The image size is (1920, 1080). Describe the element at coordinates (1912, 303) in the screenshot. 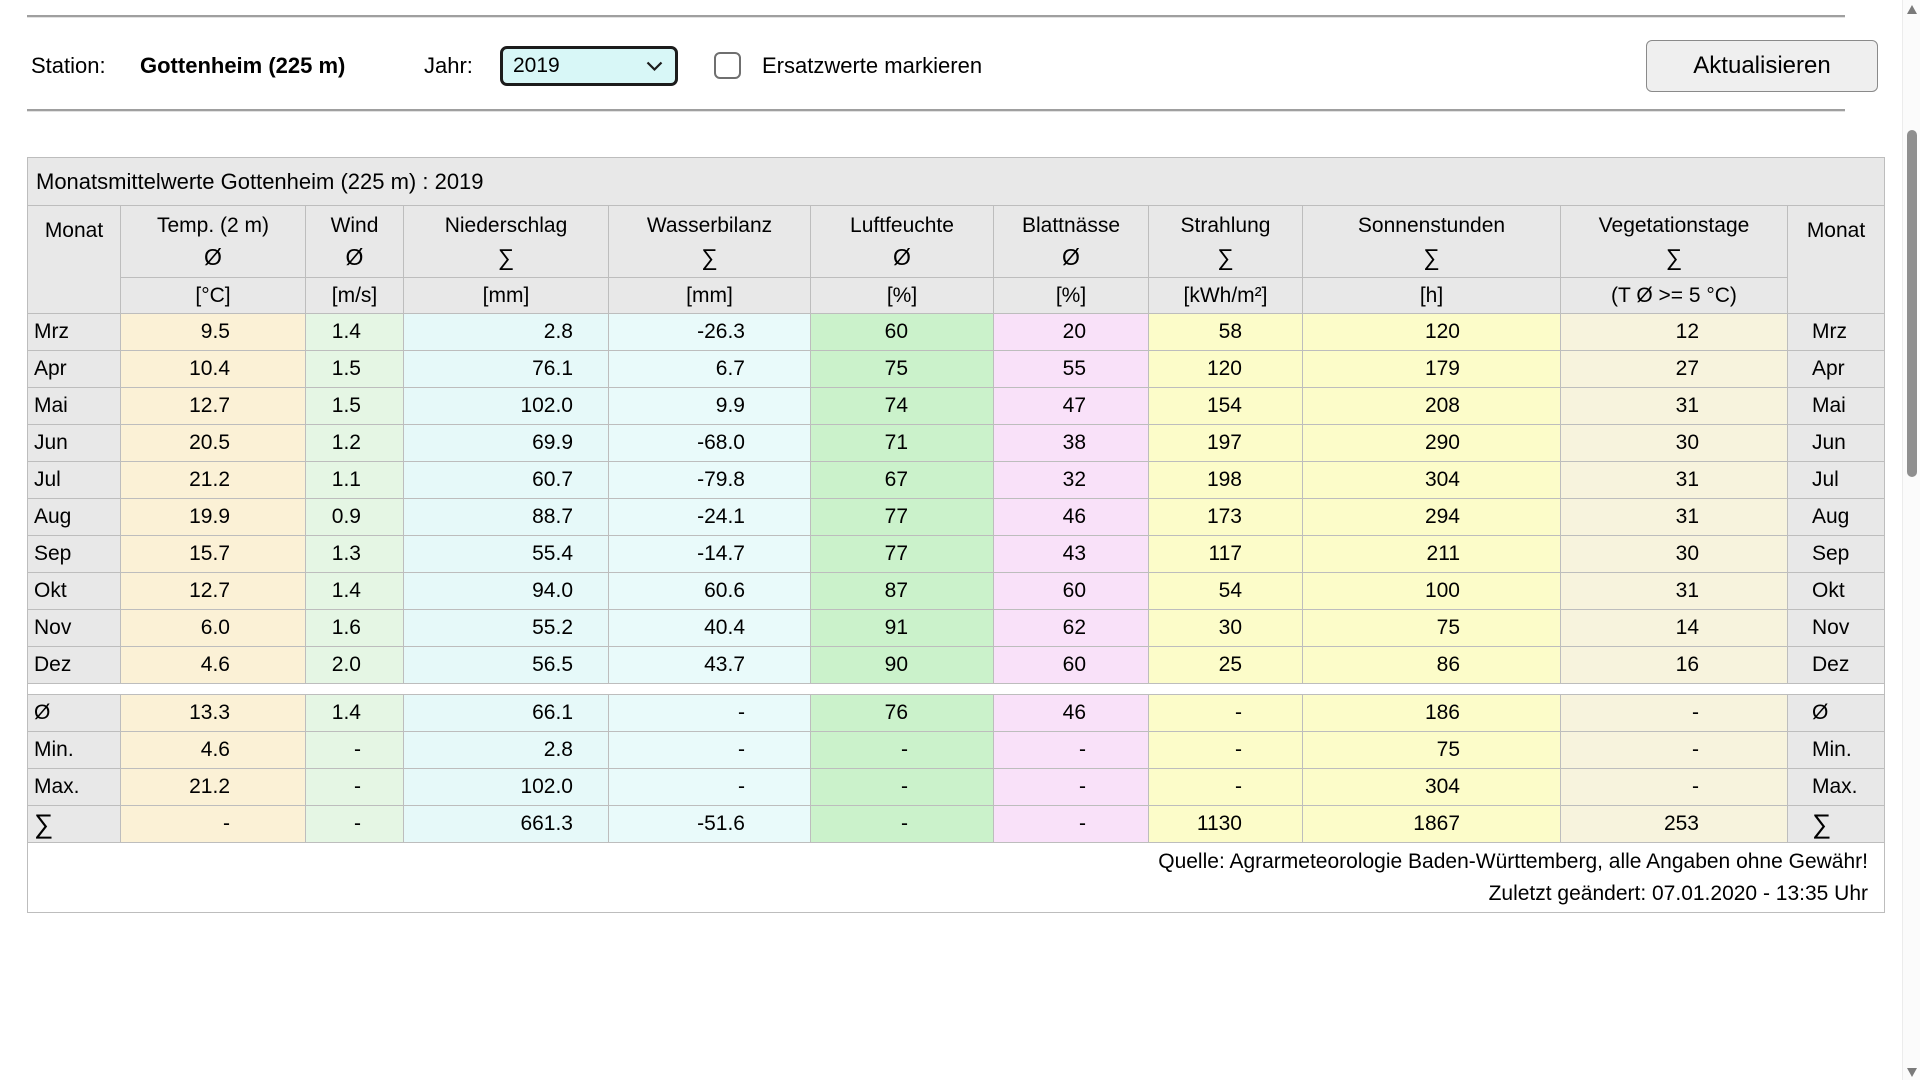

I see `scrollbar-thumb` at that location.